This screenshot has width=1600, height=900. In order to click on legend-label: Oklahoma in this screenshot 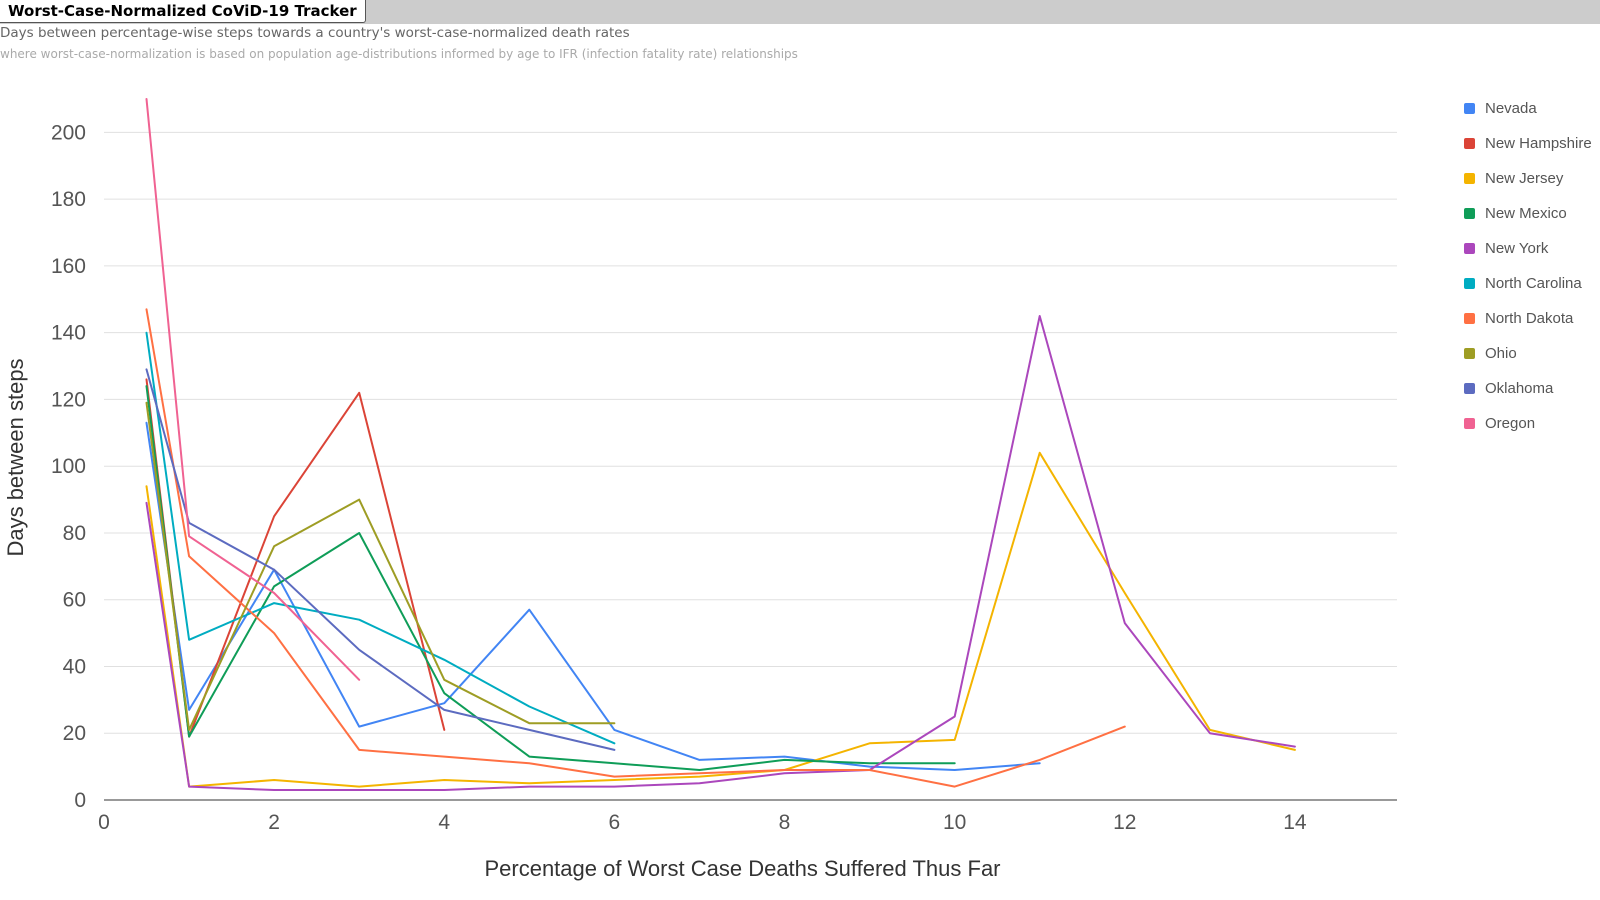, I will do `click(1519, 388)`.